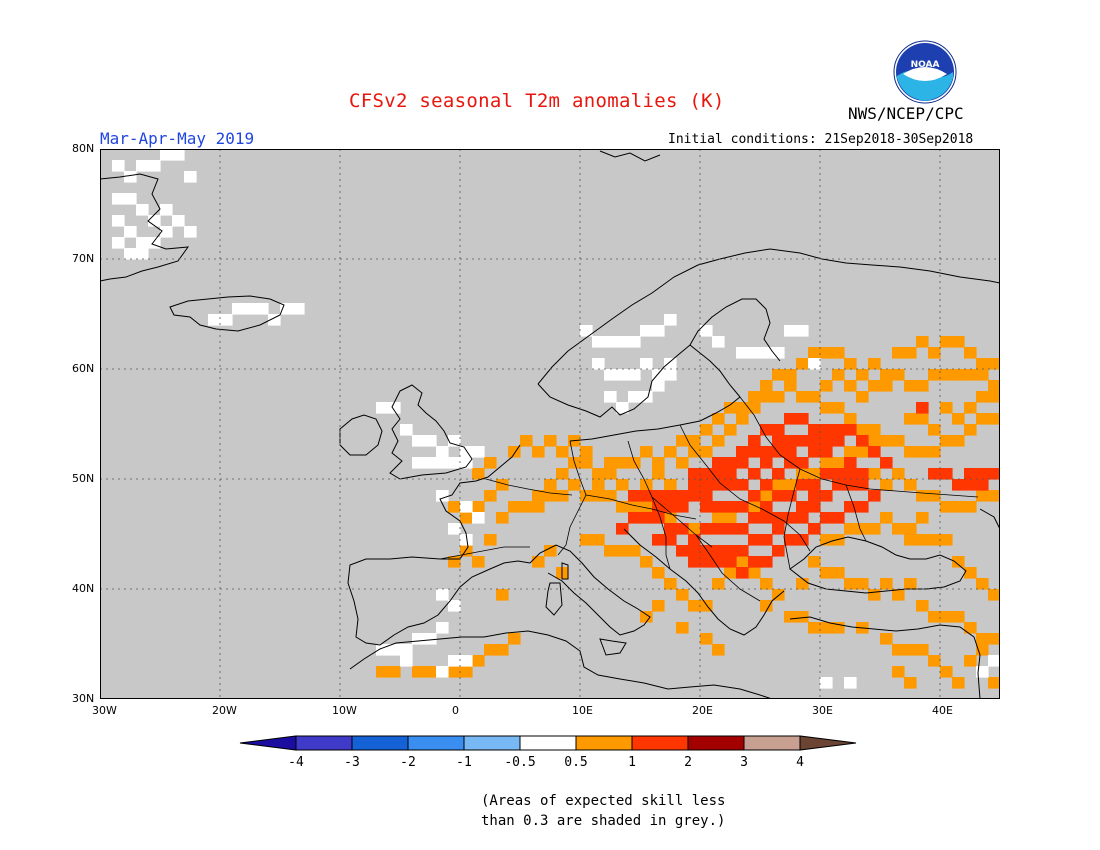 The image size is (1100, 850). What do you see at coordinates (744, 762) in the screenshot?
I see `legend-tick-label: 3` at bounding box center [744, 762].